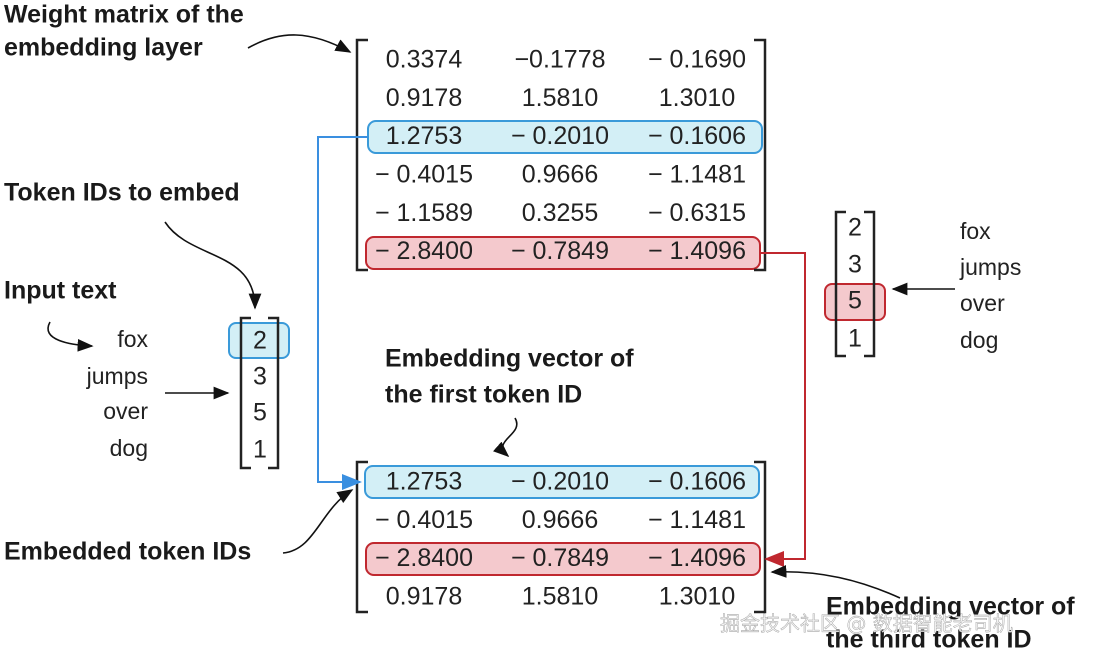  Describe the element at coordinates (982, 303) in the screenshot. I see `lookup-word: over` at that location.